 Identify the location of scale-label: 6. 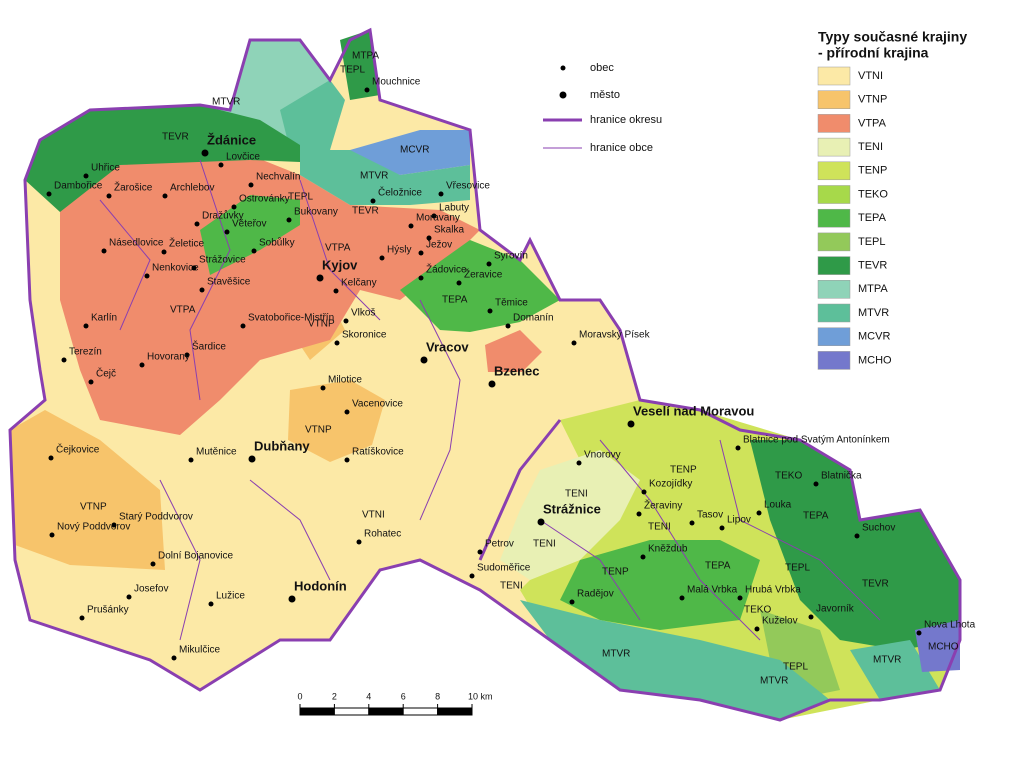
(403, 696).